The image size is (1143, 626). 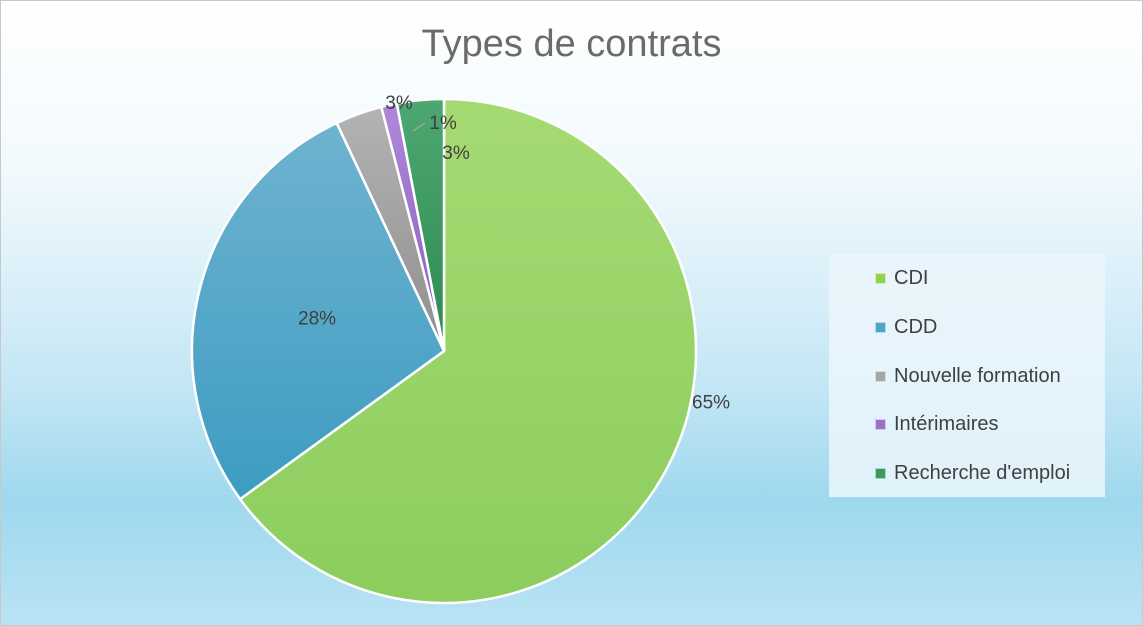 I want to click on legend-label: CDD, so click(x=916, y=326).